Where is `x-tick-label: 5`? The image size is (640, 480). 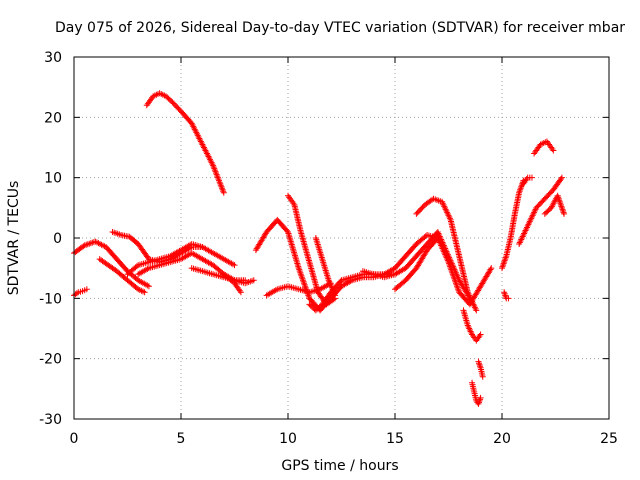 x-tick-label: 5 is located at coordinates (181, 439).